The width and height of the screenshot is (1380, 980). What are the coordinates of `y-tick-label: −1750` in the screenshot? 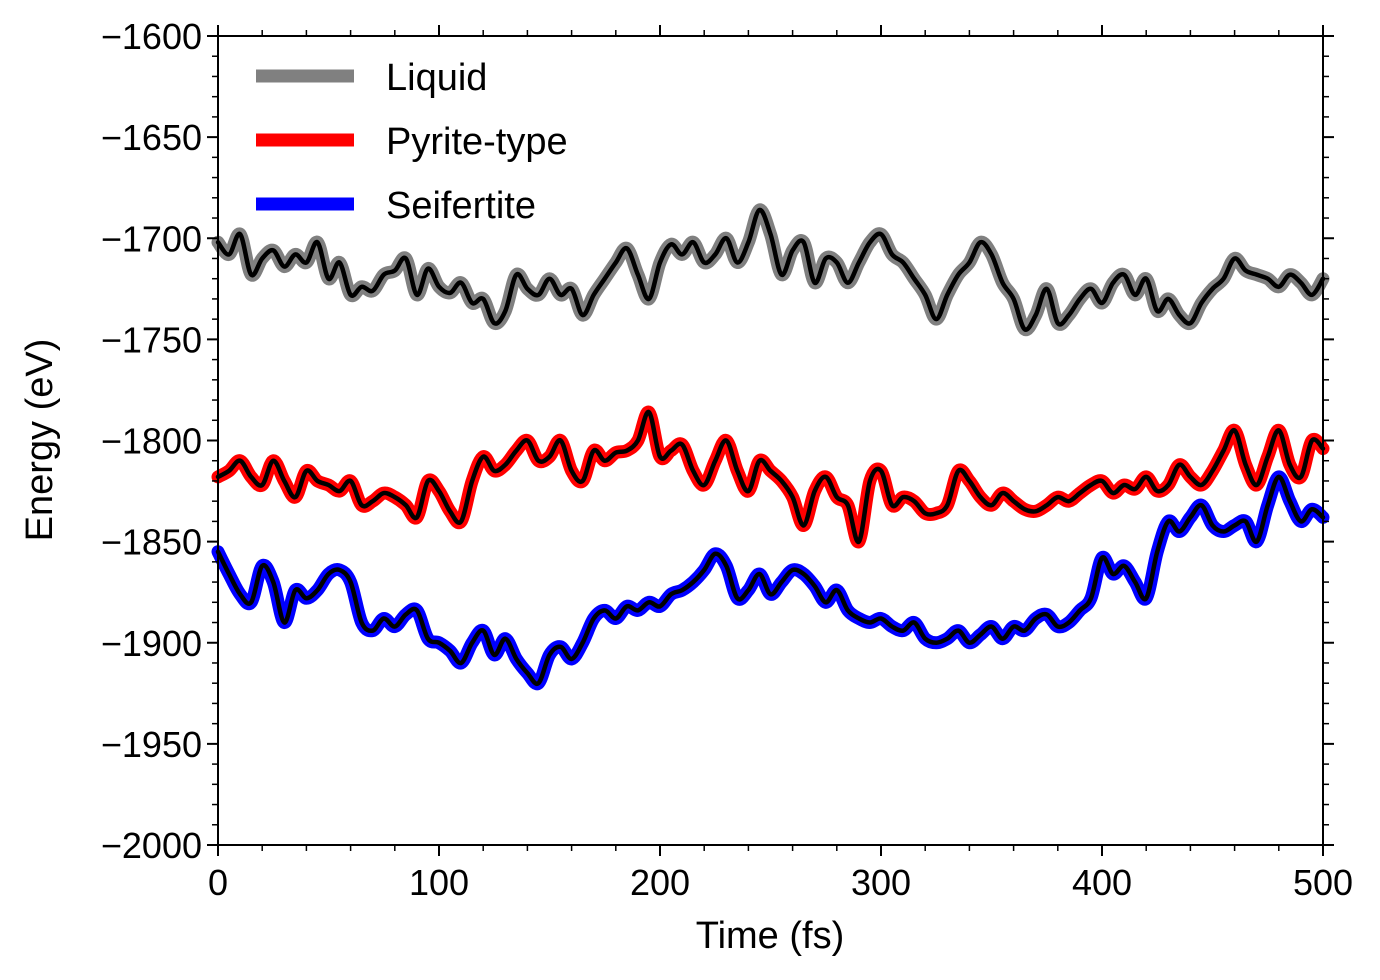 It's located at (151, 339).